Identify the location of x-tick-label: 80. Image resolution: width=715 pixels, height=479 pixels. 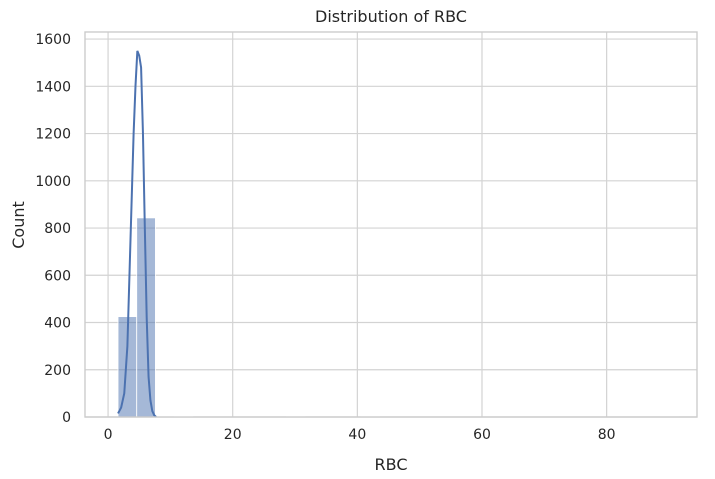
(607, 435).